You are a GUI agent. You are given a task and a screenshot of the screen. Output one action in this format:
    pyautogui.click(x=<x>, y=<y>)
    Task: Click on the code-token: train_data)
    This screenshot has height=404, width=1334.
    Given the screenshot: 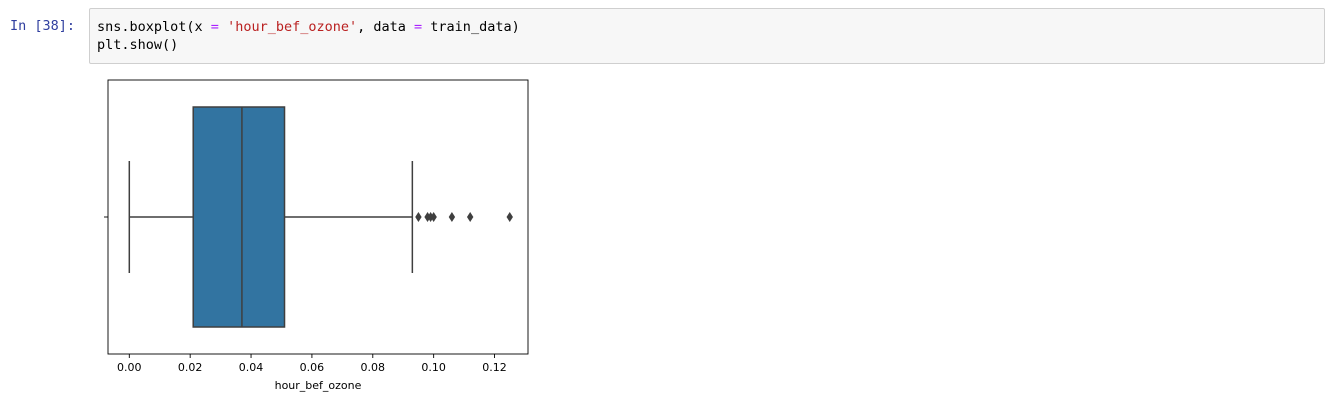 What is the action you would take?
    pyautogui.click(x=471, y=27)
    